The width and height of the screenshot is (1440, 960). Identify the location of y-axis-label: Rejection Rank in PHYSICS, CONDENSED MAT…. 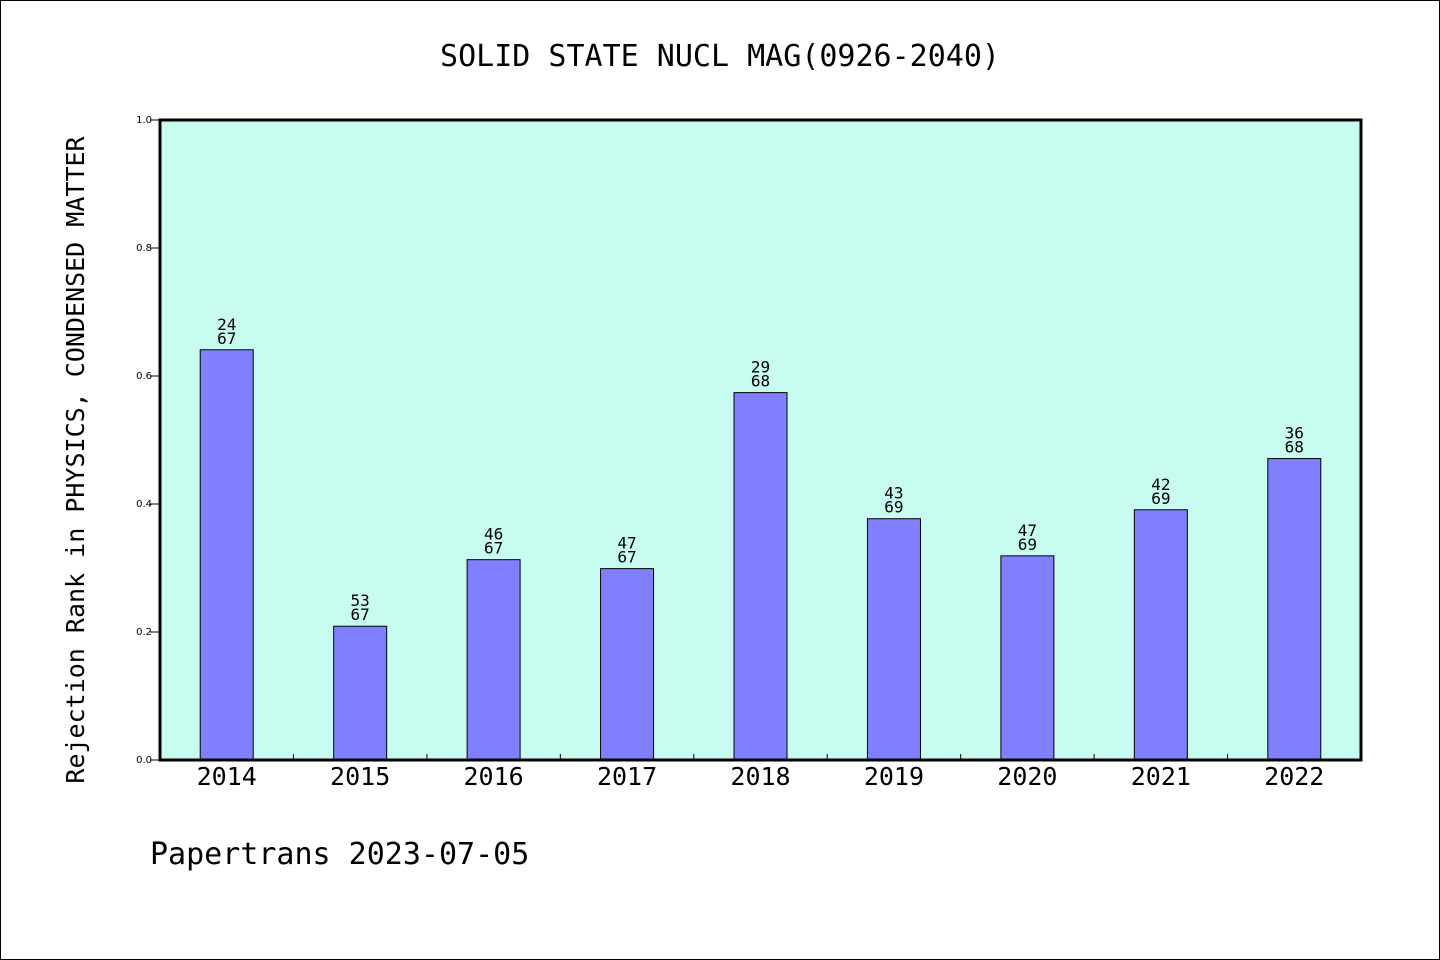
(75, 459).